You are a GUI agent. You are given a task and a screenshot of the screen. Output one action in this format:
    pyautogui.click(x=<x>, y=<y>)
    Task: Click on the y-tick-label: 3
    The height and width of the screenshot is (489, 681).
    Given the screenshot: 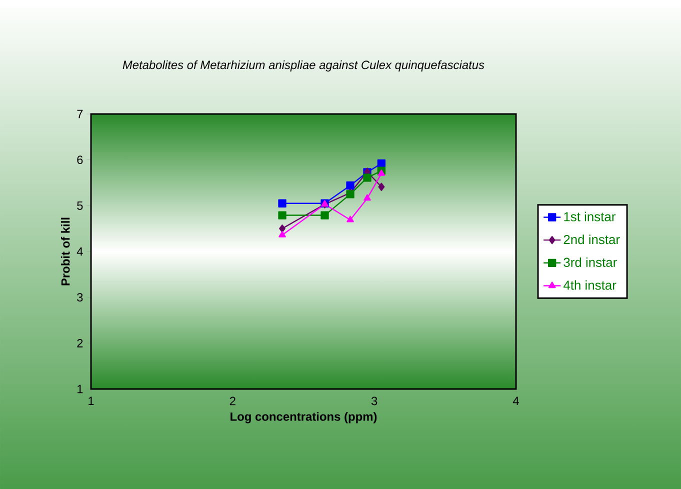 What is the action you would take?
    pyautogui.click(x=80, y=297)
    